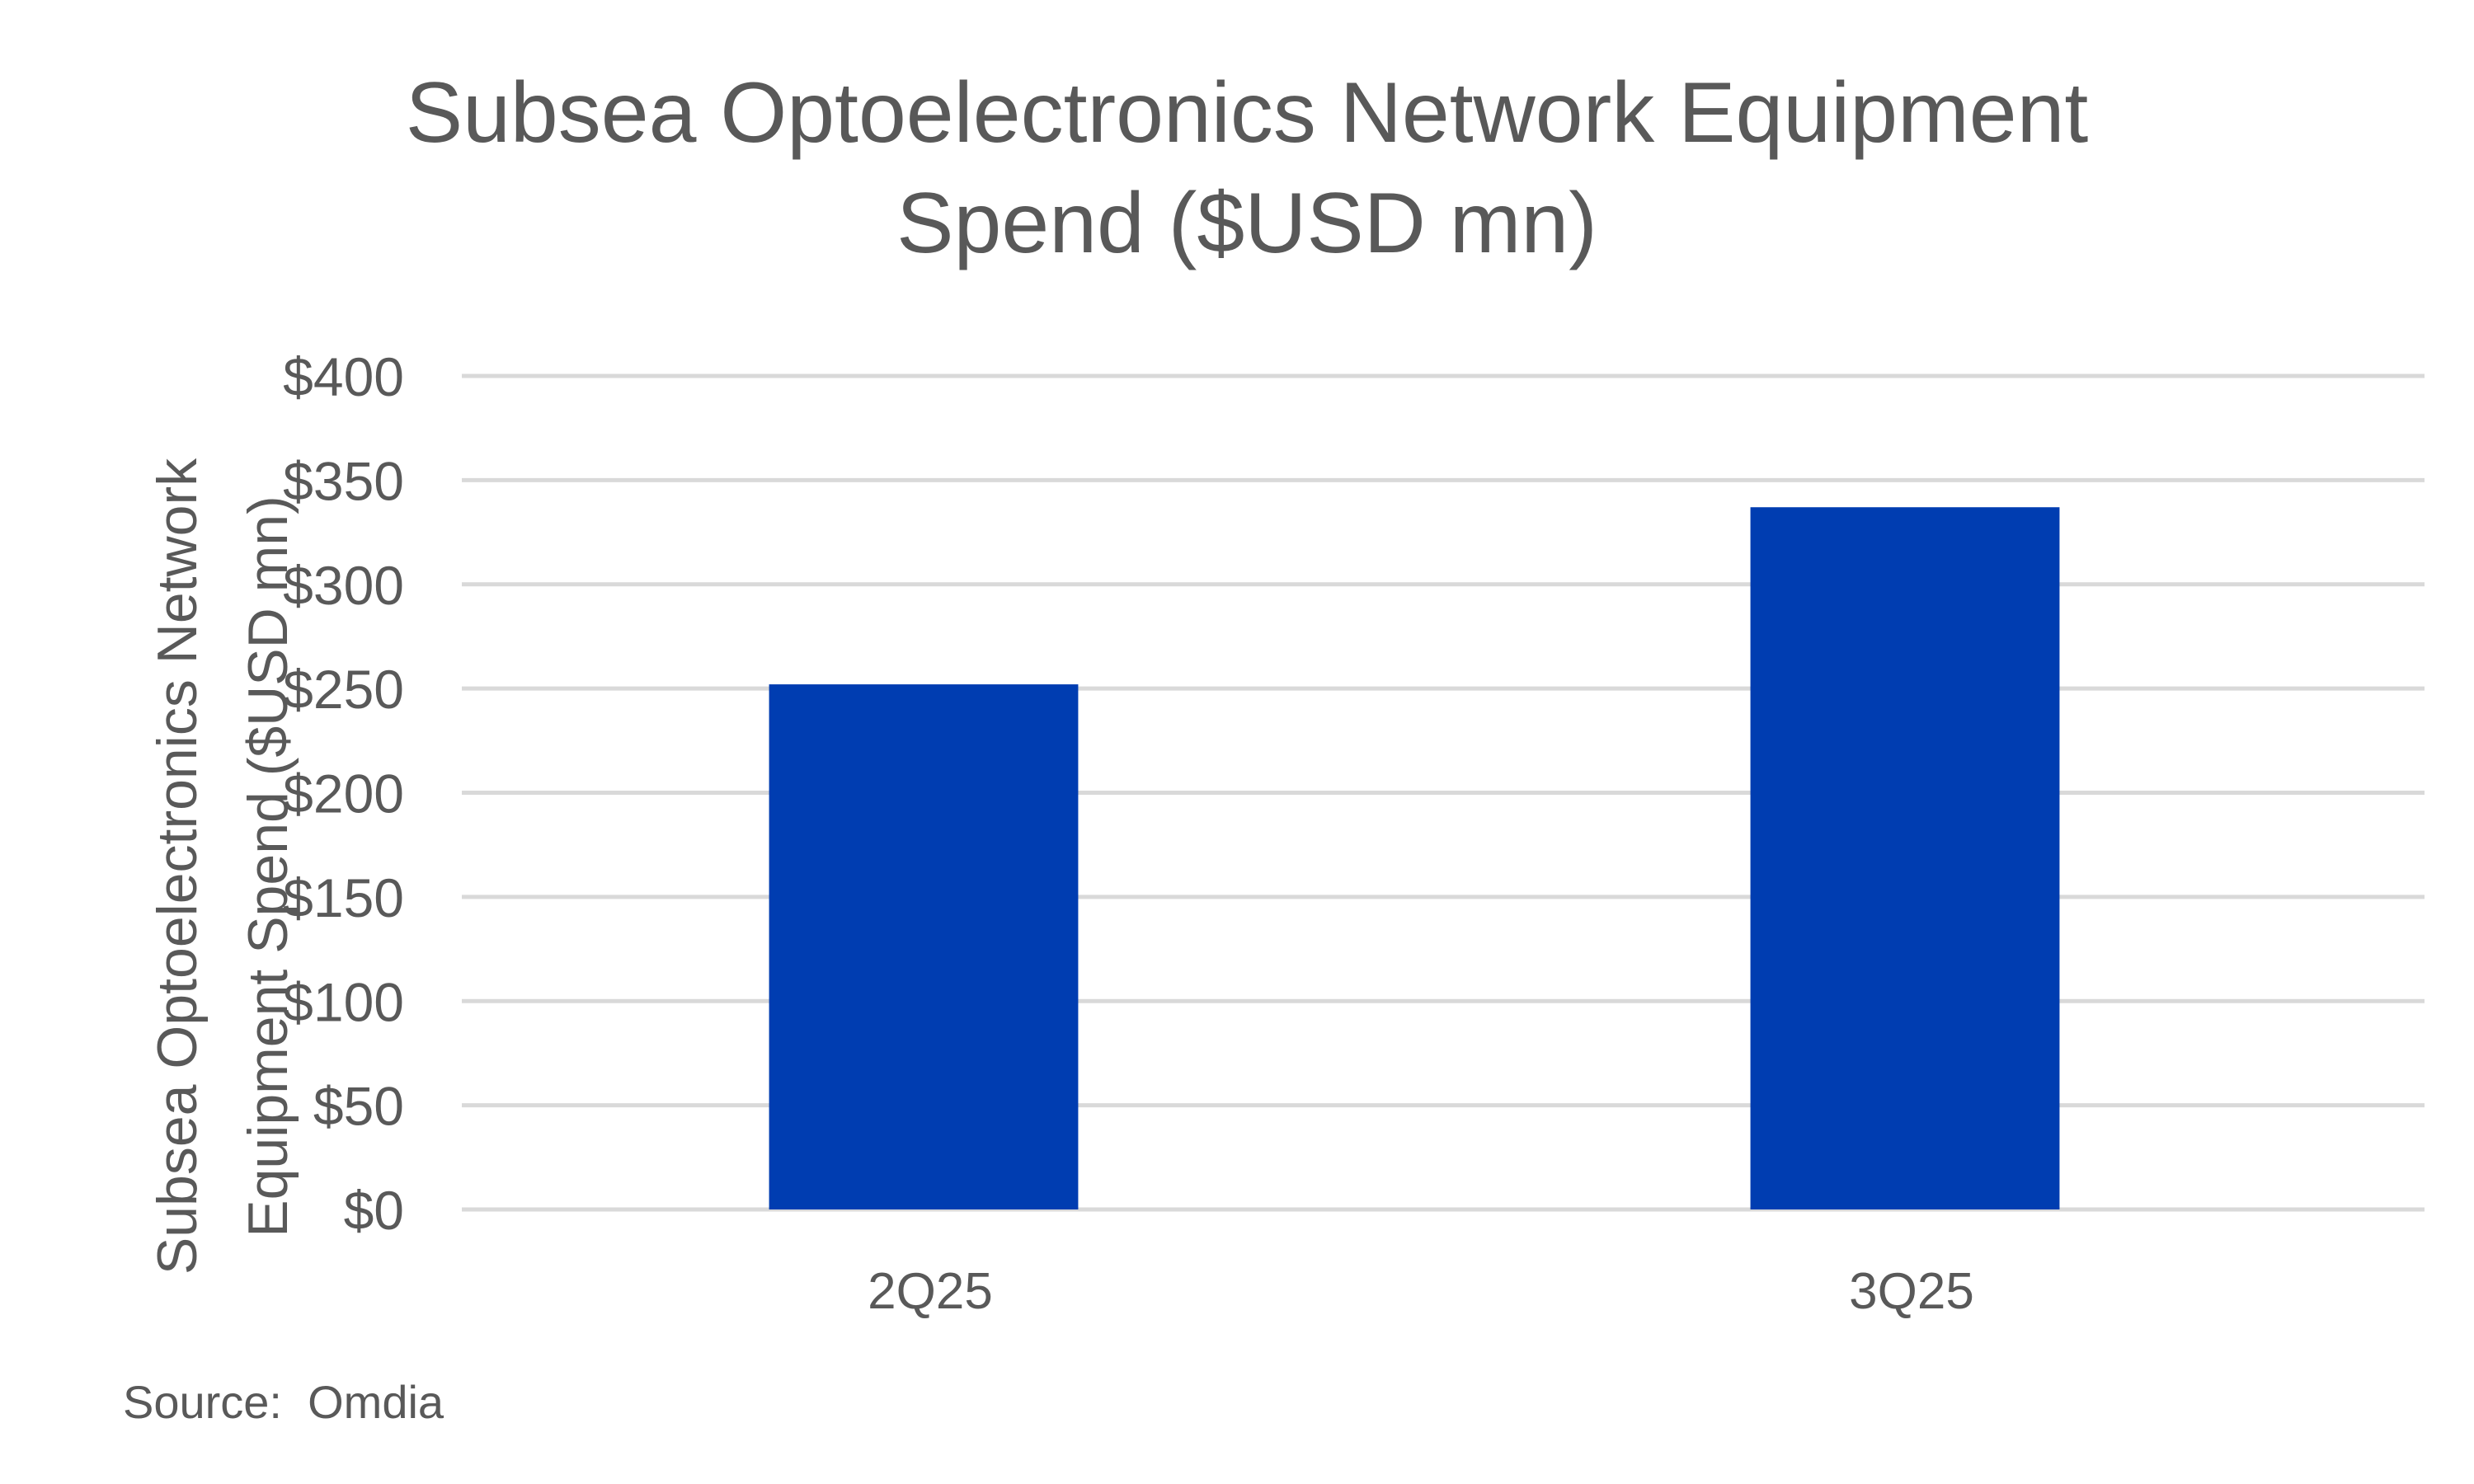  Describe the element at coordinates (1421, 1291) in the screenshot. I see `x-axis-ticks: 2Q25 3Q25` at that location.